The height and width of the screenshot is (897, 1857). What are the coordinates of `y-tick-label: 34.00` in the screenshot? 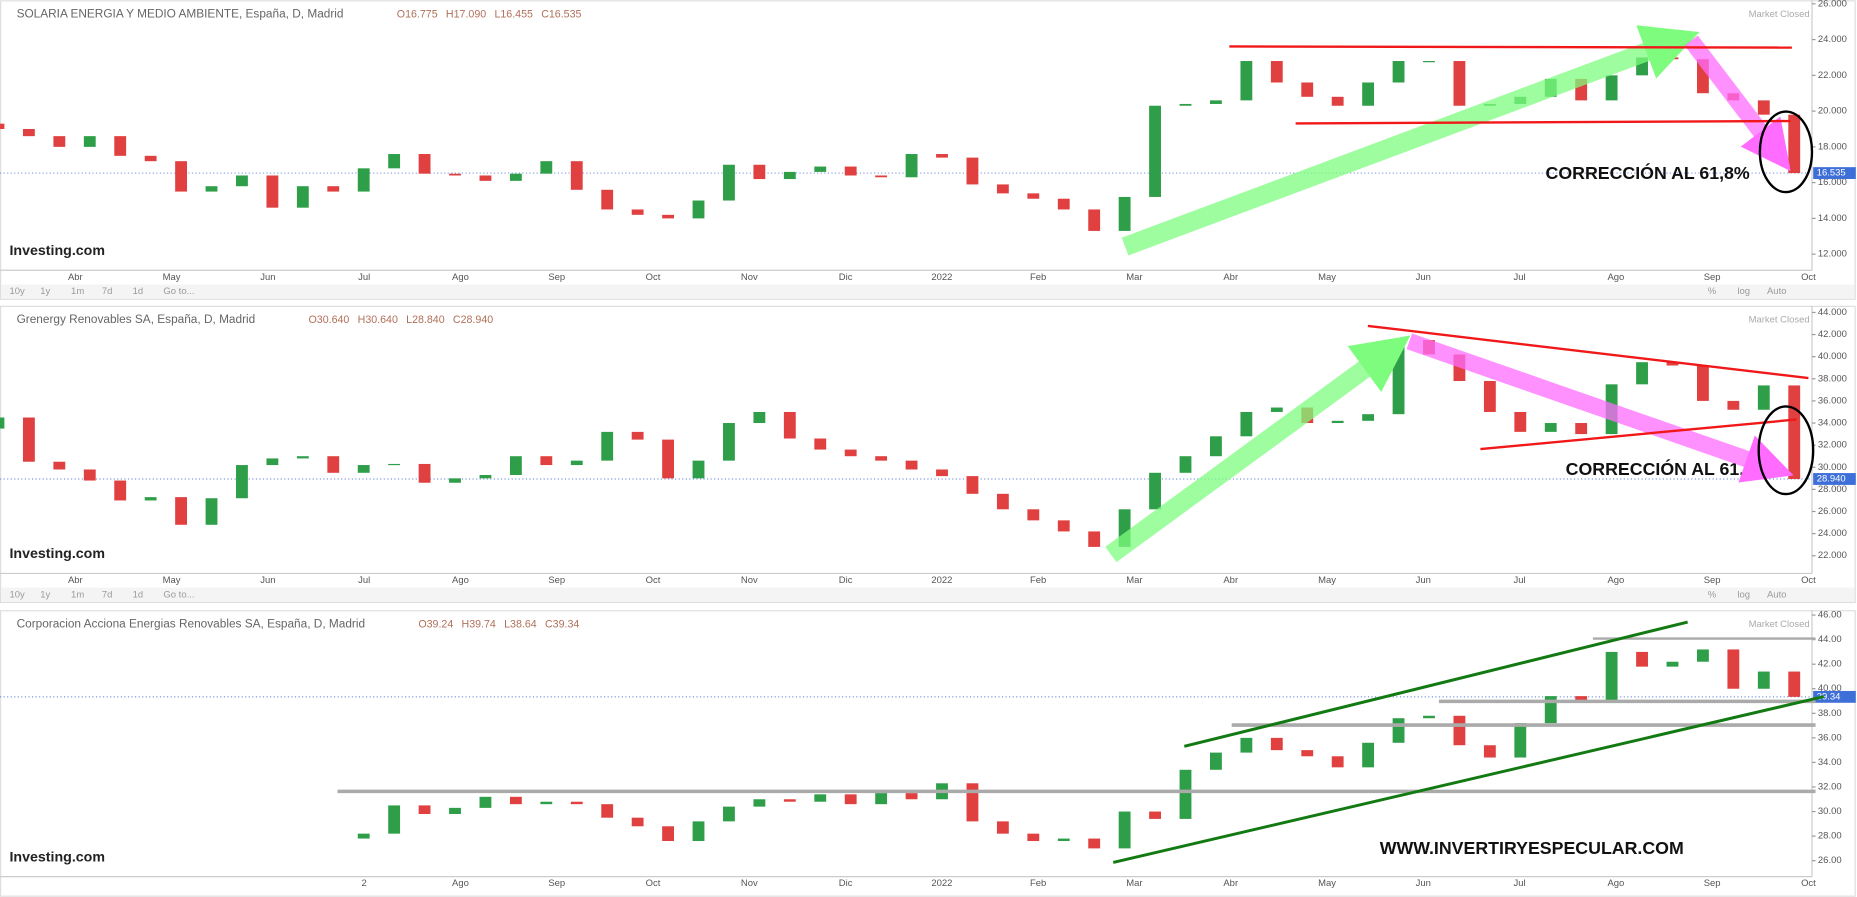 It's located at (1830, 762).